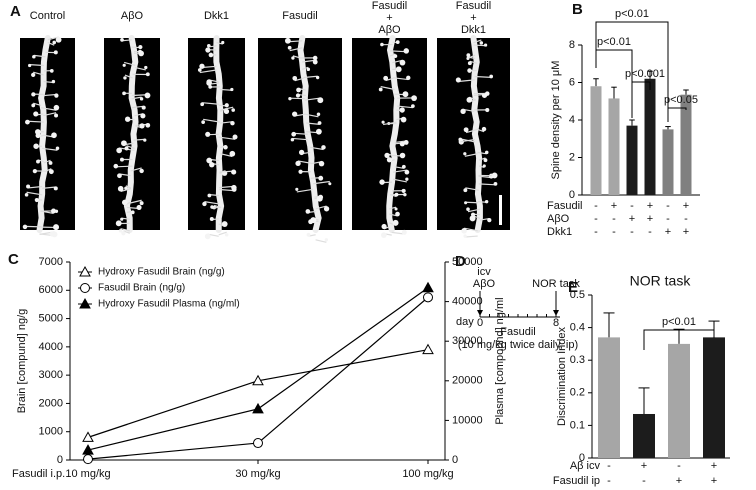  Describe the element at coordinates (51, 262) in the screenshot. I see `y-tick-label: 7000` at that location.